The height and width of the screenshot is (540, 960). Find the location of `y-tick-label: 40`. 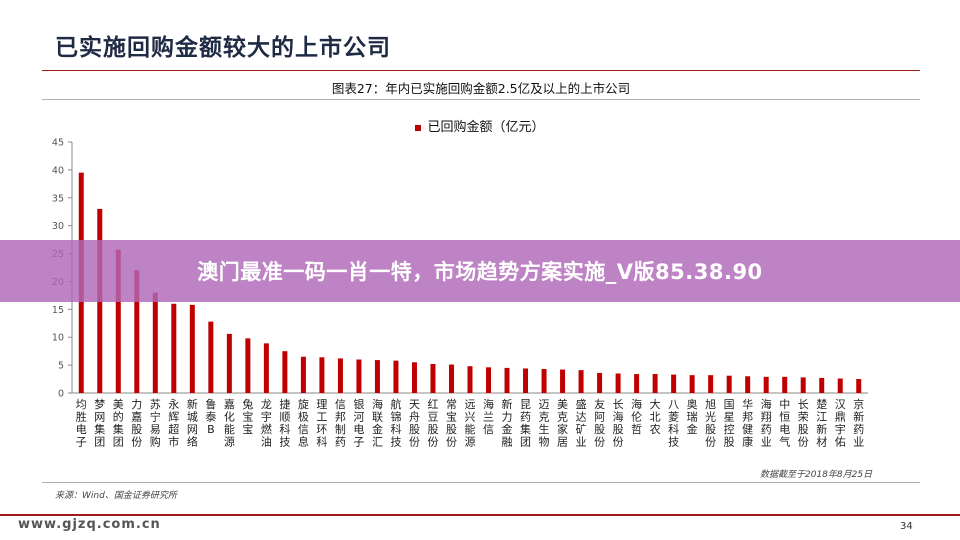

y-tick-label: 40 is located at coordinates (58, 170).